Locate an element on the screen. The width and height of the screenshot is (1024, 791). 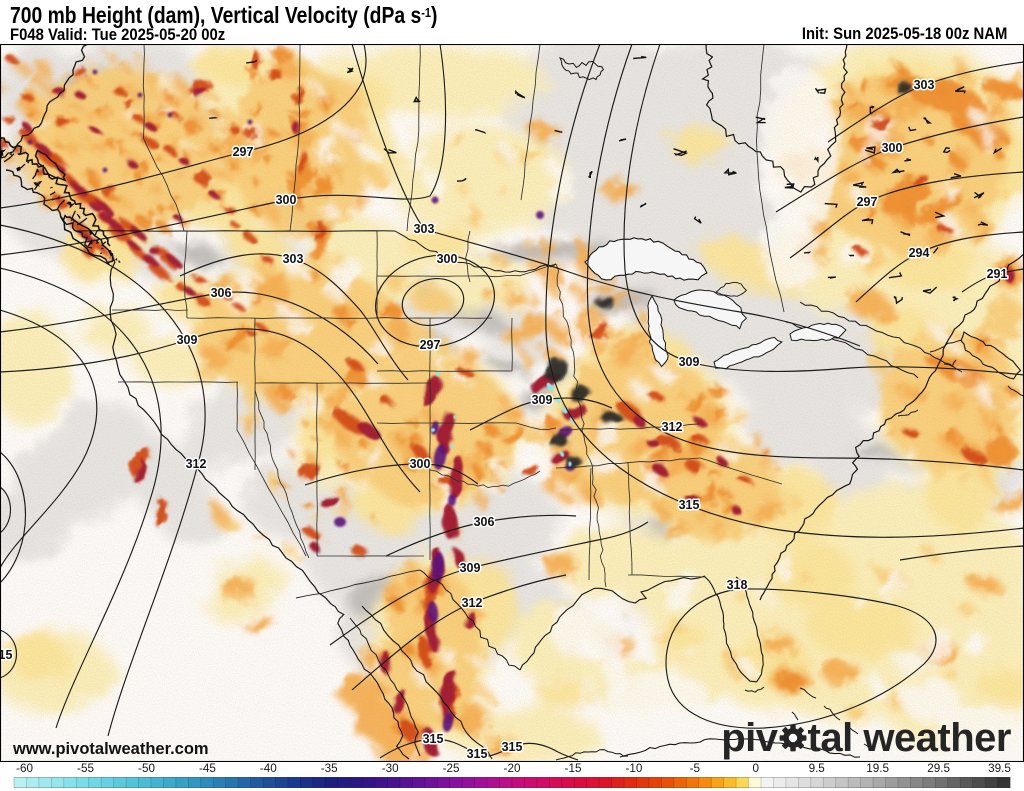
svg-text: 294 is located at coordinates (919, 253).